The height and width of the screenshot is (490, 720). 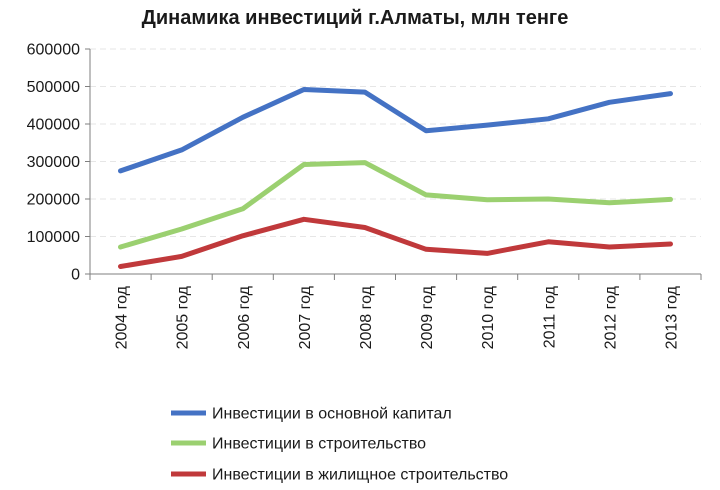 What do you see at coordinates (122, 317) in the screenshot?
I see `x-tick-label: 2004 год` at bounding box center [122, 317].